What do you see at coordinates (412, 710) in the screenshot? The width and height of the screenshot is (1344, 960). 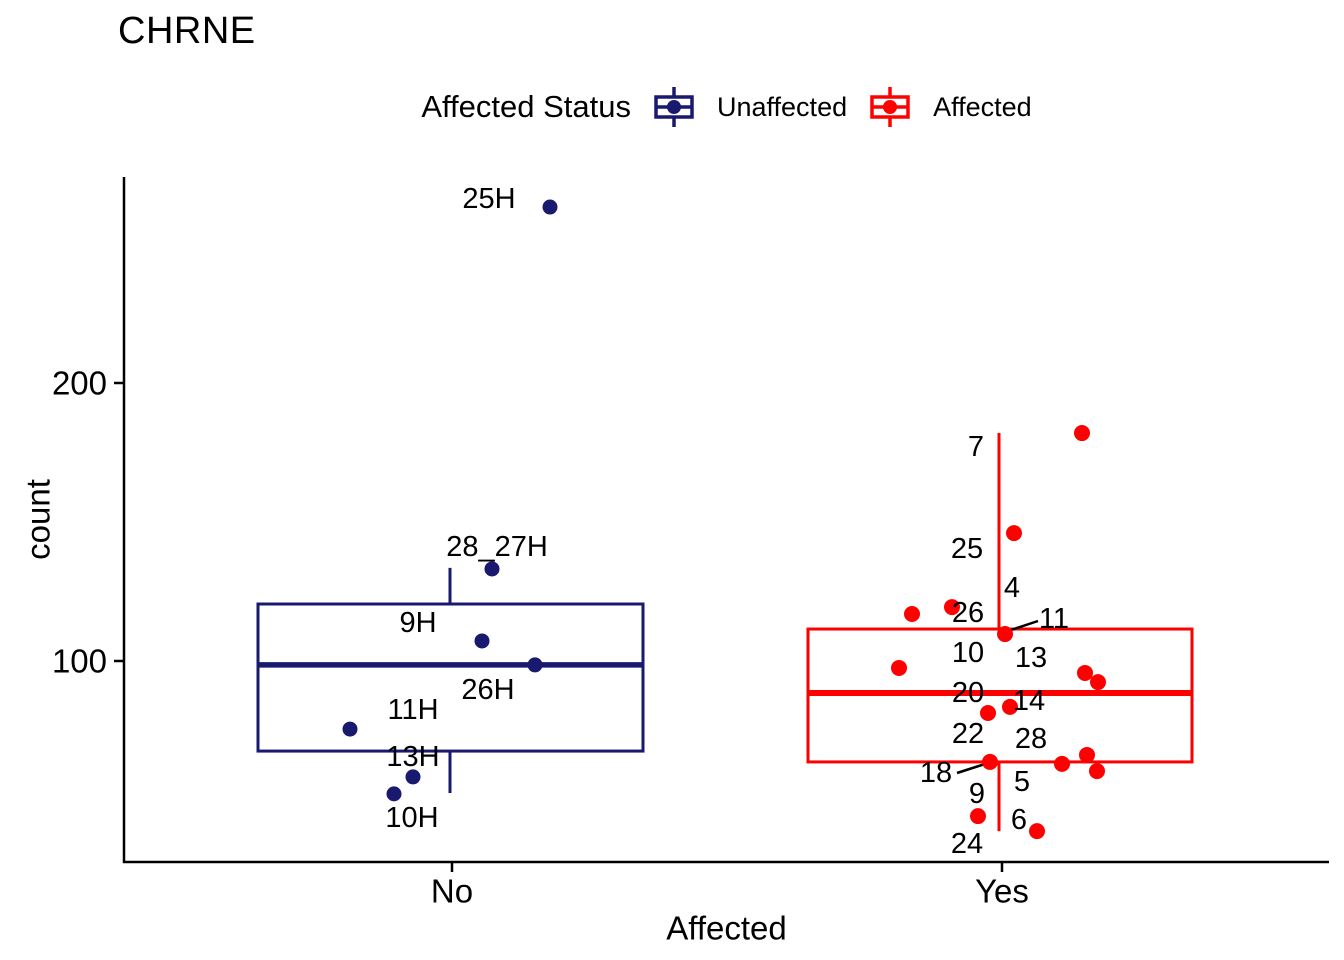 I see `point-label: 11H` at bounding box center [412, 710].